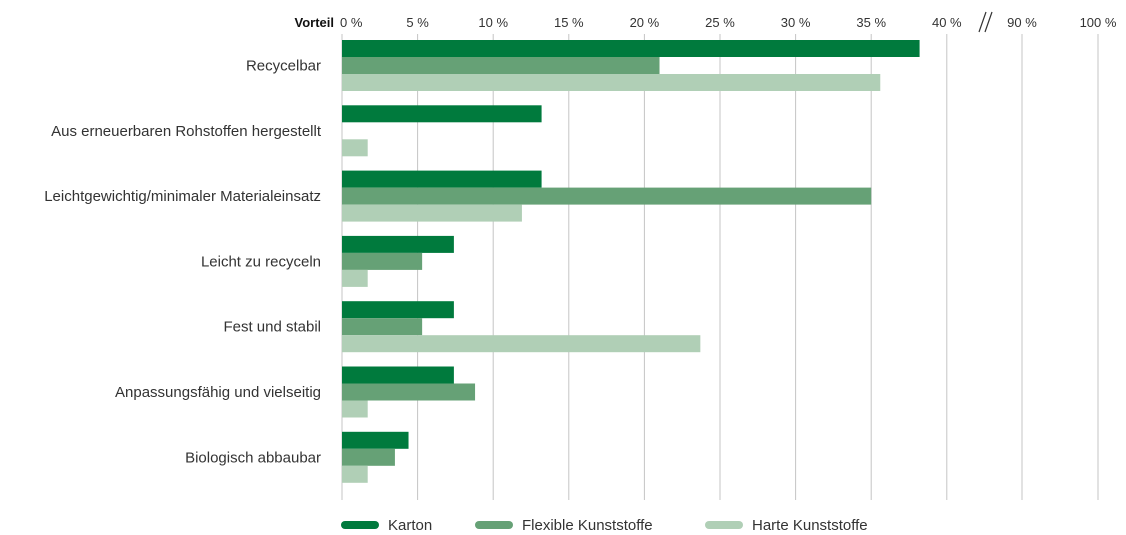  I want to click on bar-s2-c4, so click(521, 344).